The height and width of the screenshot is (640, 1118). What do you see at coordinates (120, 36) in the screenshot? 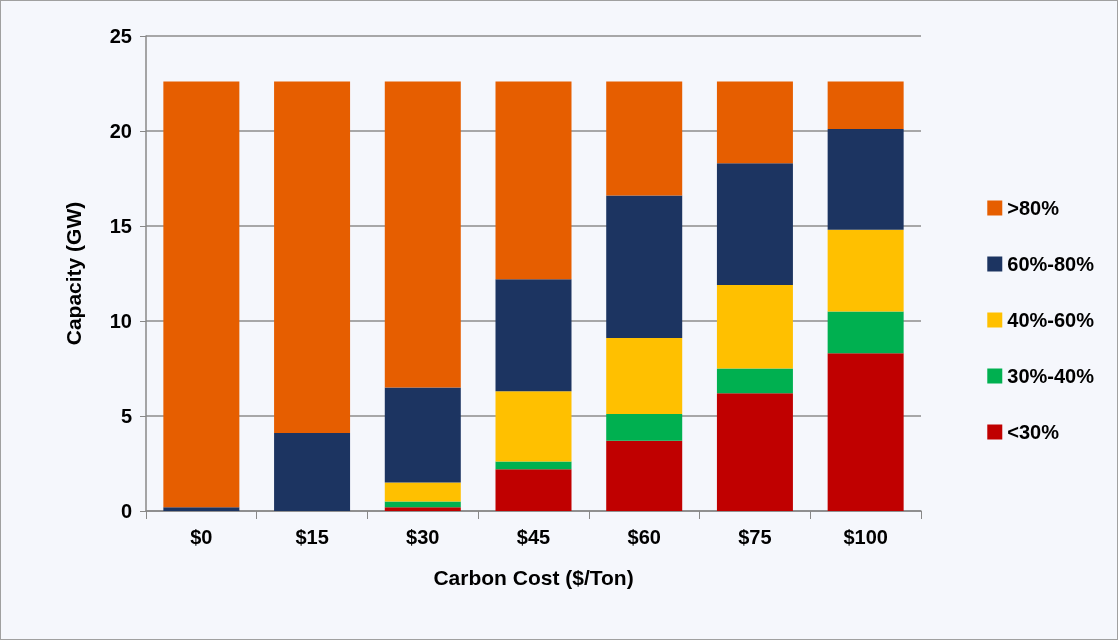
I see `y-tick-label: 25` at bounding box center [120, 36].